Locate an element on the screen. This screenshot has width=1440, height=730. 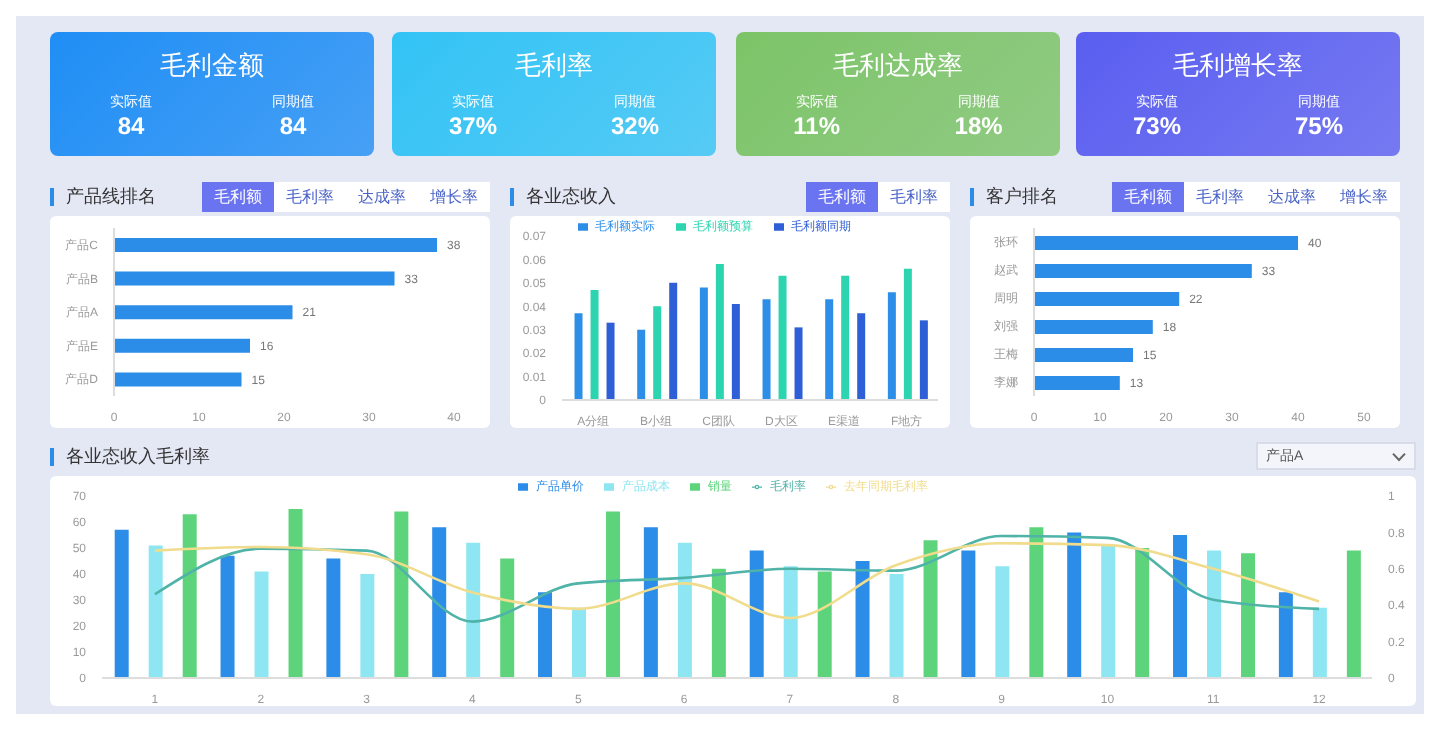
chart-title: 产品线排名 is located at coordinates (112, 196).